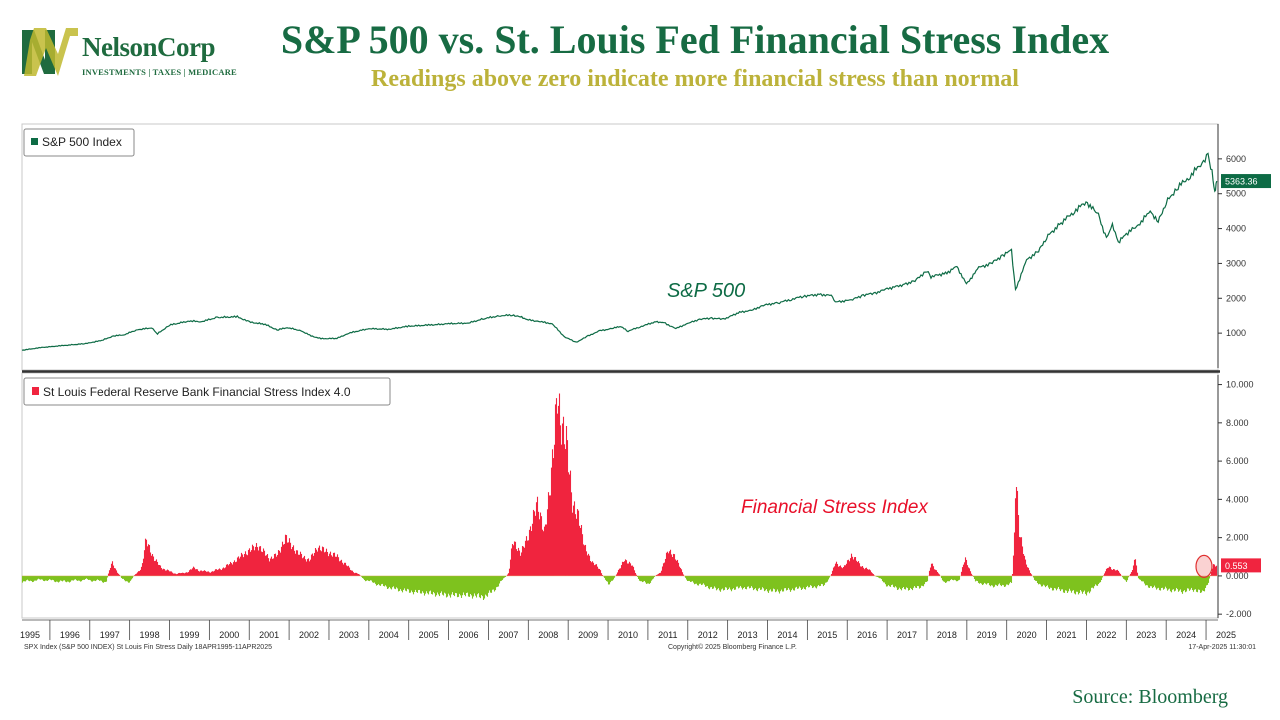 Image resolution: width=1280 pixels, height=720 pixels. I want to click on x-axis-year-label: 2019, so click(987, 635).